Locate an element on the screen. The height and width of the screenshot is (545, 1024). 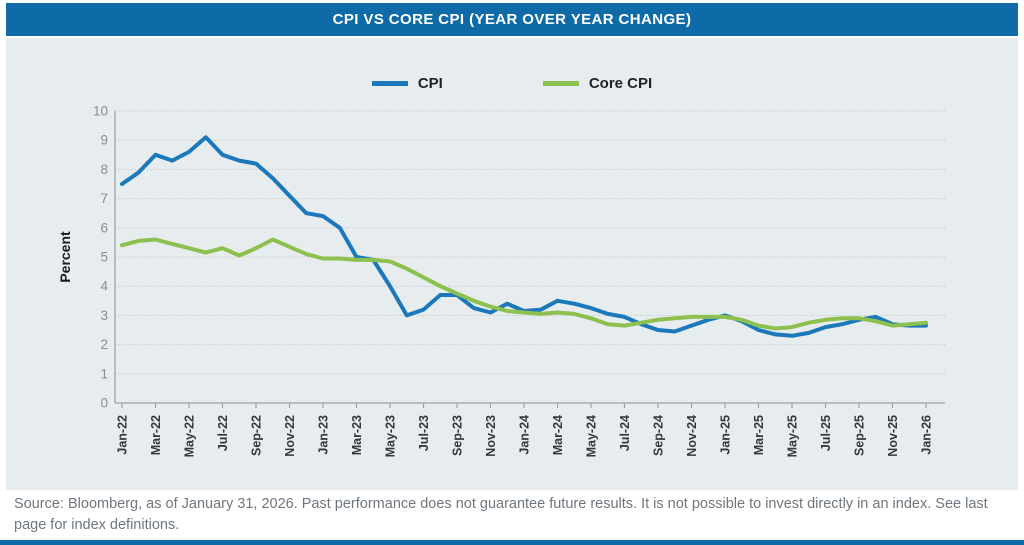
svg-text: Sep-25 is located at coordinates (860, 435).